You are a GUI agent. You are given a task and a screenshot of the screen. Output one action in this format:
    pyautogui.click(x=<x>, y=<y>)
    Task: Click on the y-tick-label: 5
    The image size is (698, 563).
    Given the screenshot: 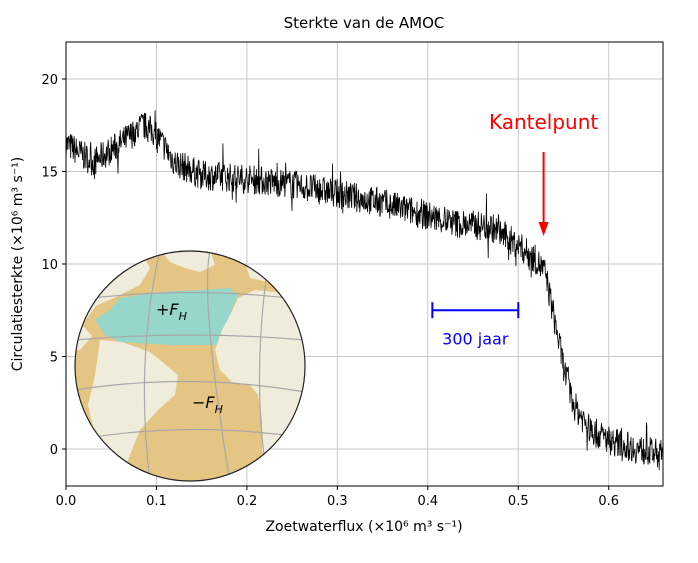 What is the action you would take?
    pyautogui.click(x=54, y=358)
    